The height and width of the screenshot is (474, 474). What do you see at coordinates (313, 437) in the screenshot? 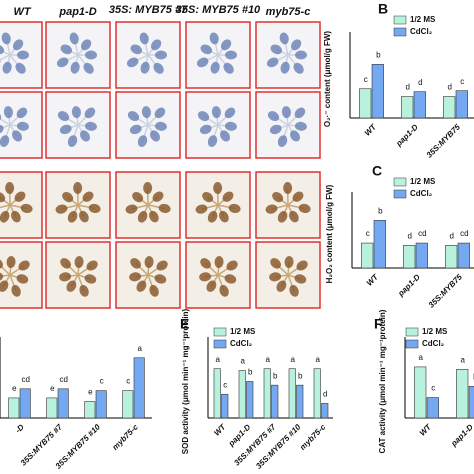
I see `x-tick-label: myb75-c` at bounding box center [313, 437].